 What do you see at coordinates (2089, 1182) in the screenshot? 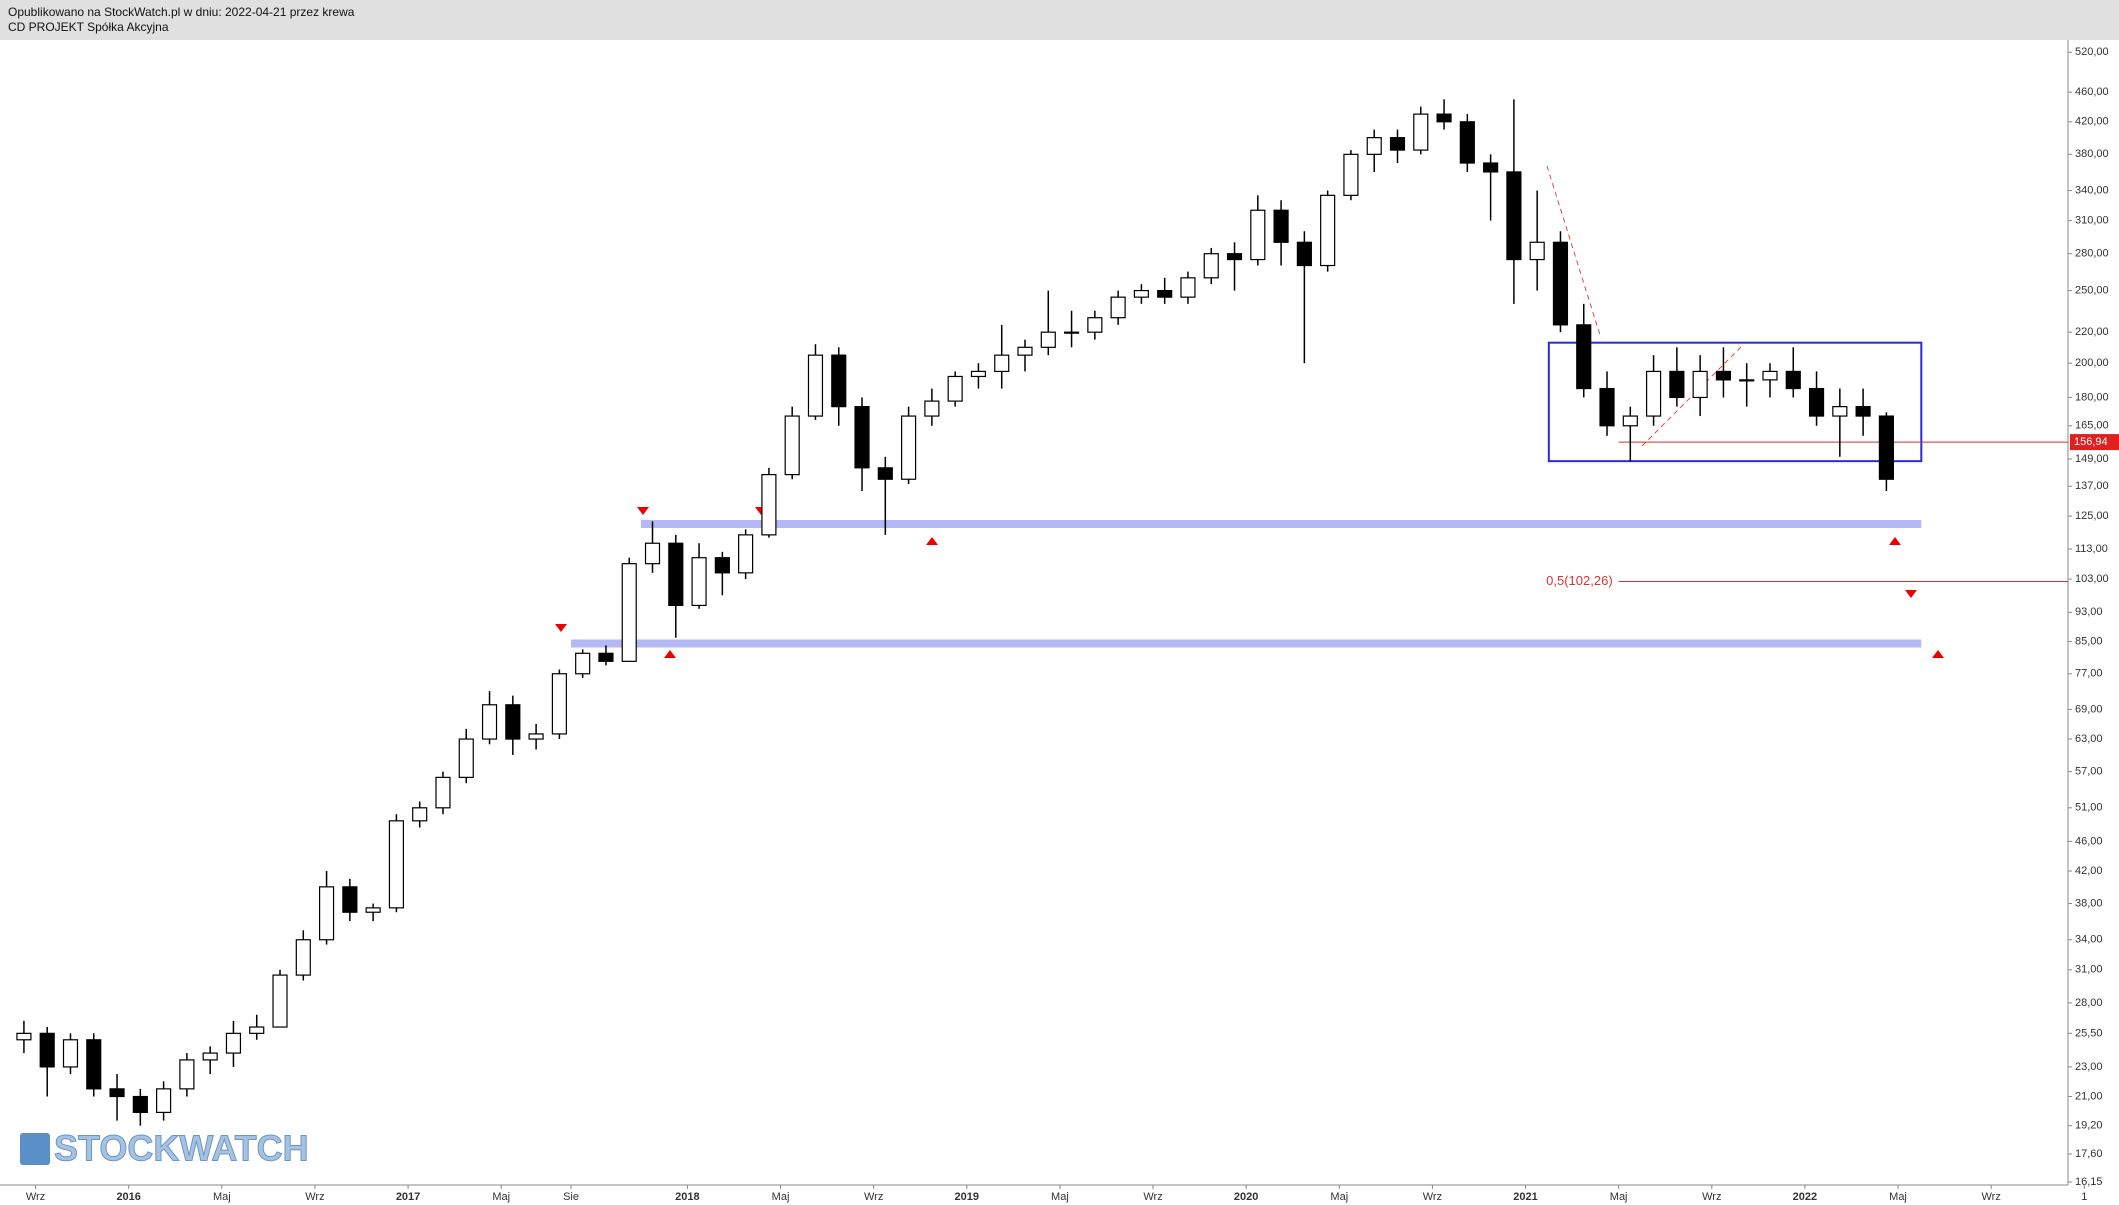
I see `y-tick-label: 16,15` at bounding box center [2089, 1182].